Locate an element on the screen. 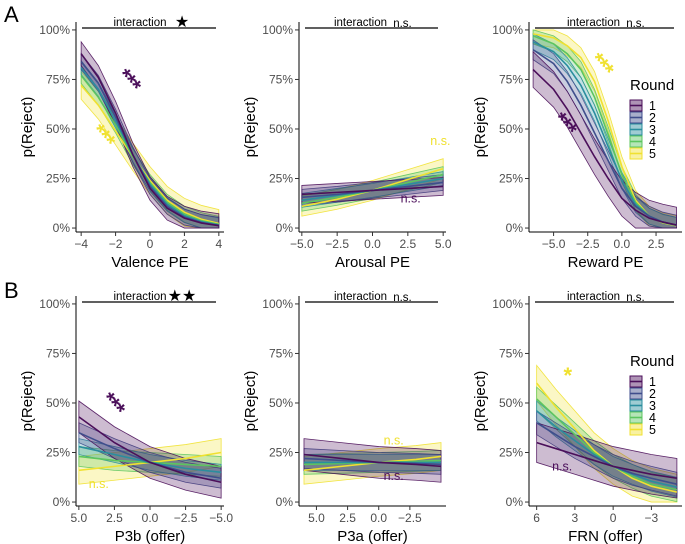  legend-label-1: 1 is located at coordinates (652, 382).